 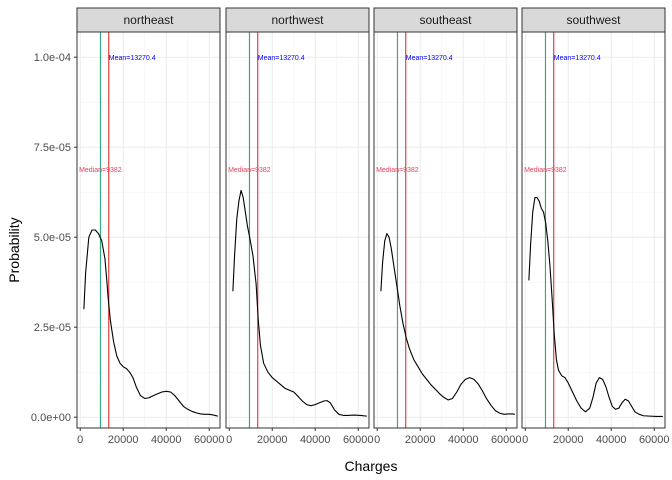 What do you see at coordinates (52, 58) in the screenshot?
I see `y-tick-label: 1.0e-04` at bounding box center [52, 58].